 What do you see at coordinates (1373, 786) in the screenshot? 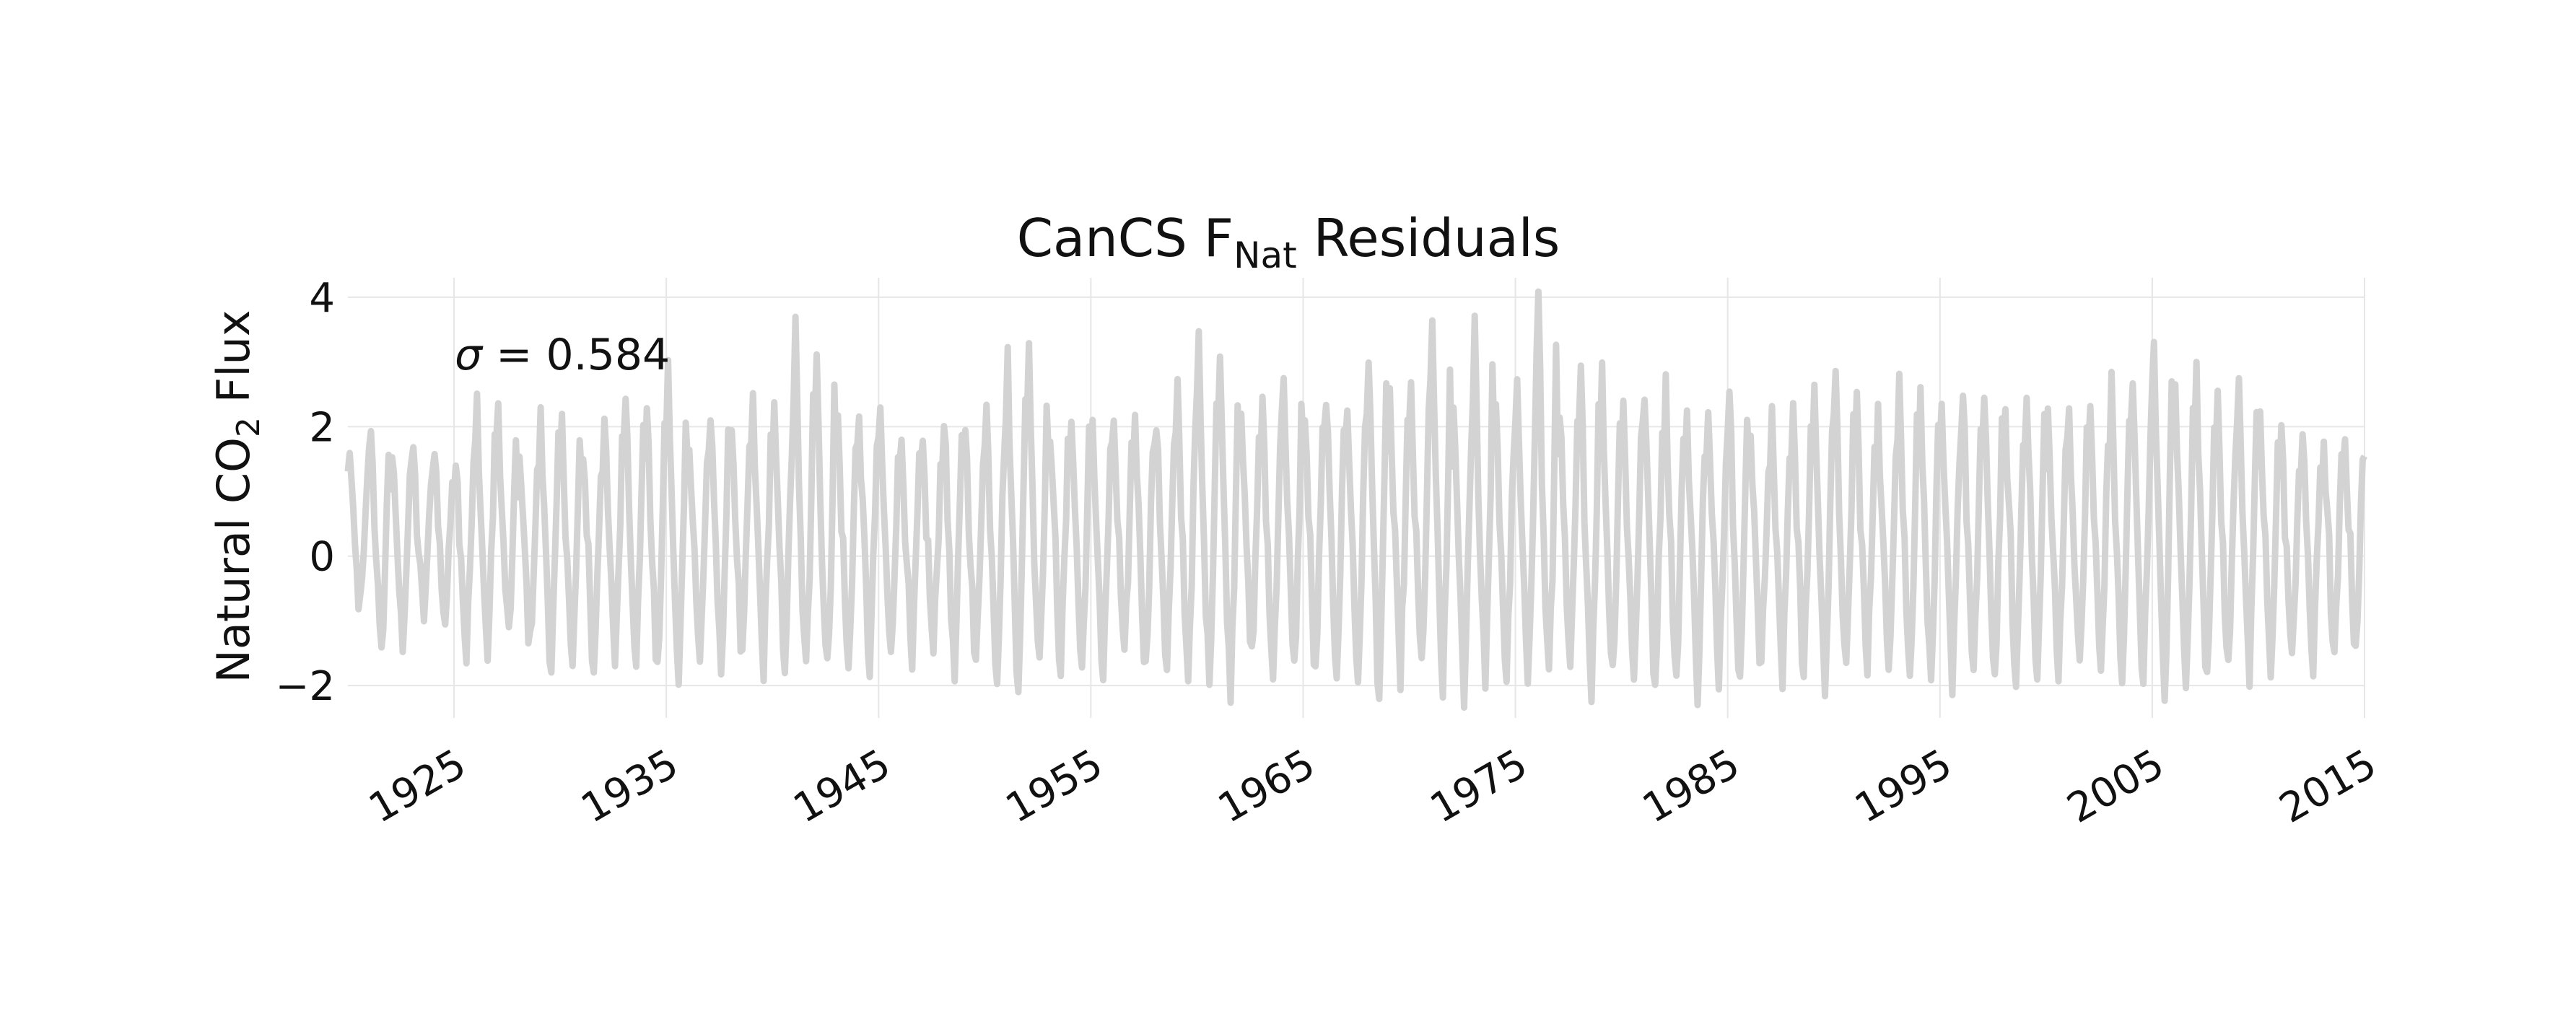
I see `x-axis: 1925 1935 1945 1955 1965 1975 1985 1995 2005 2015` at bounding box center [1373, 786].